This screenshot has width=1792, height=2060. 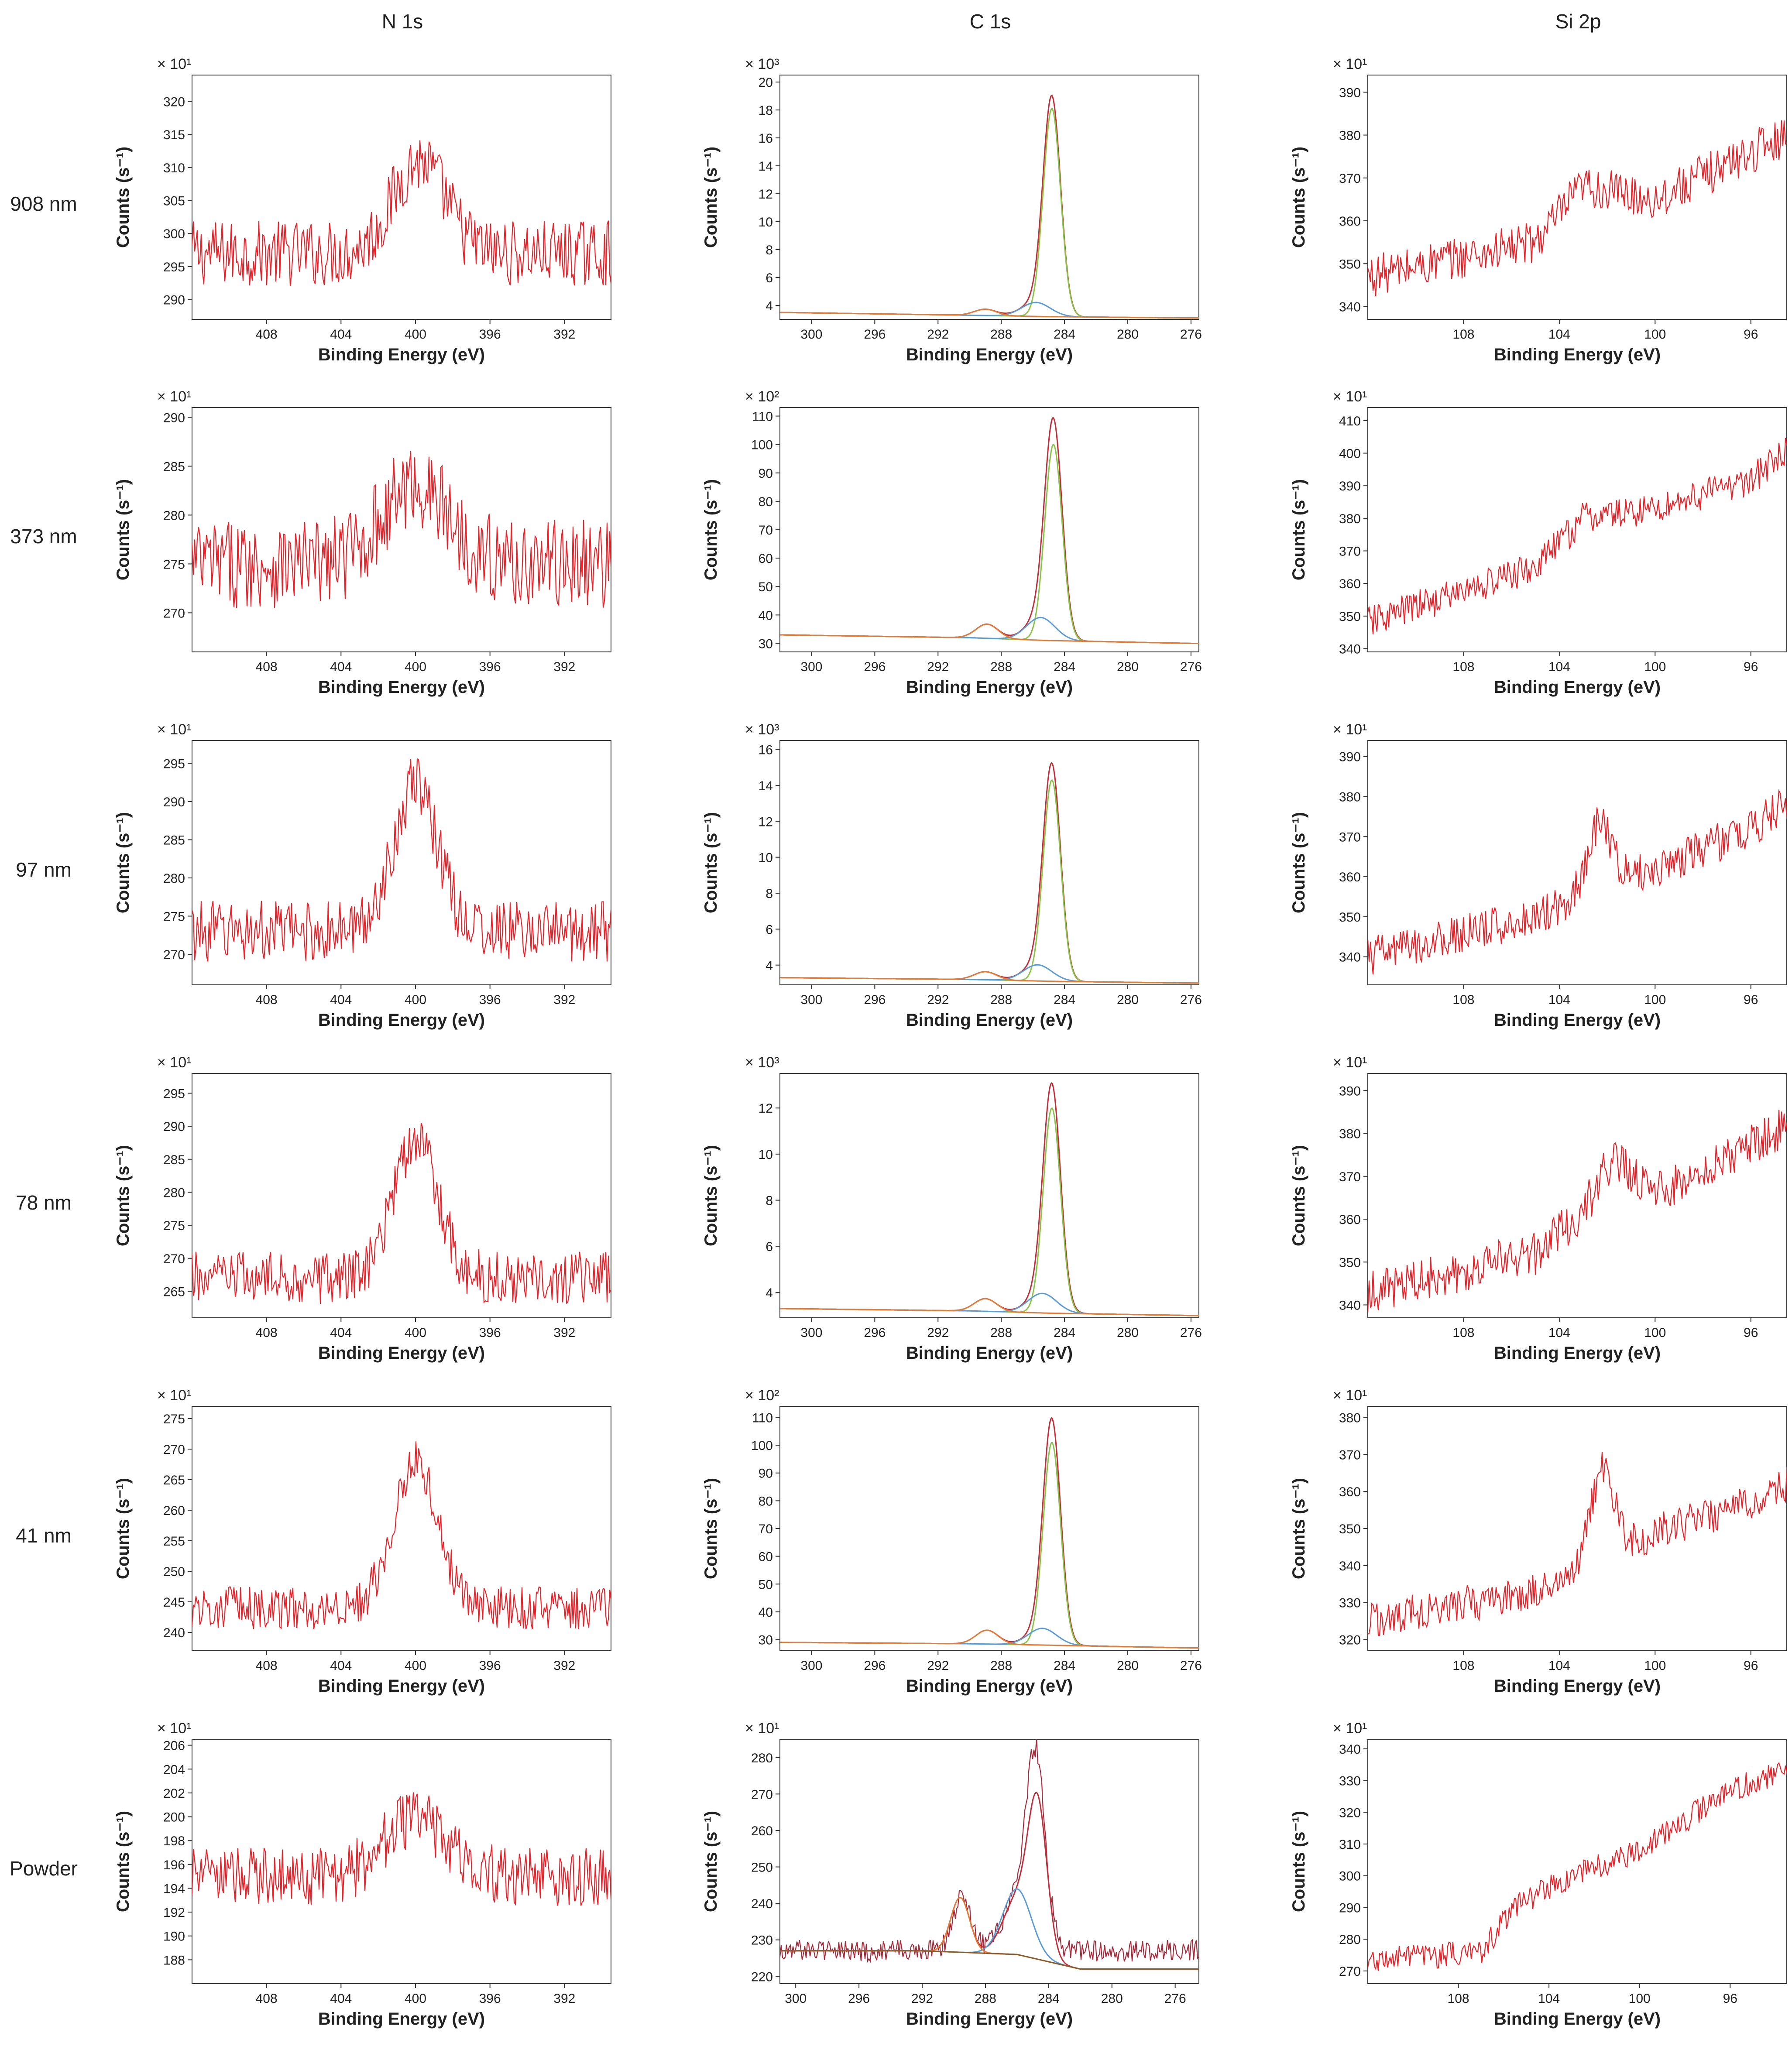 I want to click on y-tick-label: 16, so click(x=766, y=139).